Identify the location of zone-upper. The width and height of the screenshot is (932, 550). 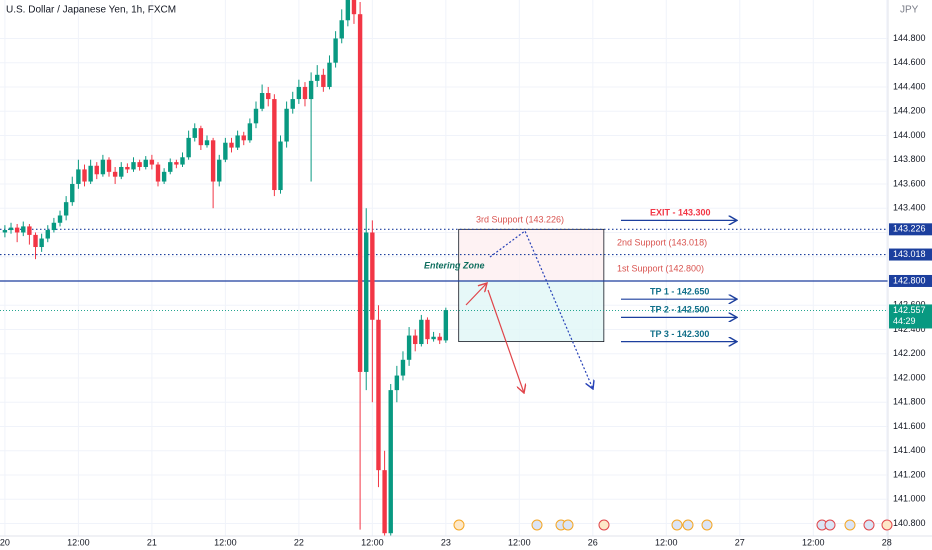
(531, 255).